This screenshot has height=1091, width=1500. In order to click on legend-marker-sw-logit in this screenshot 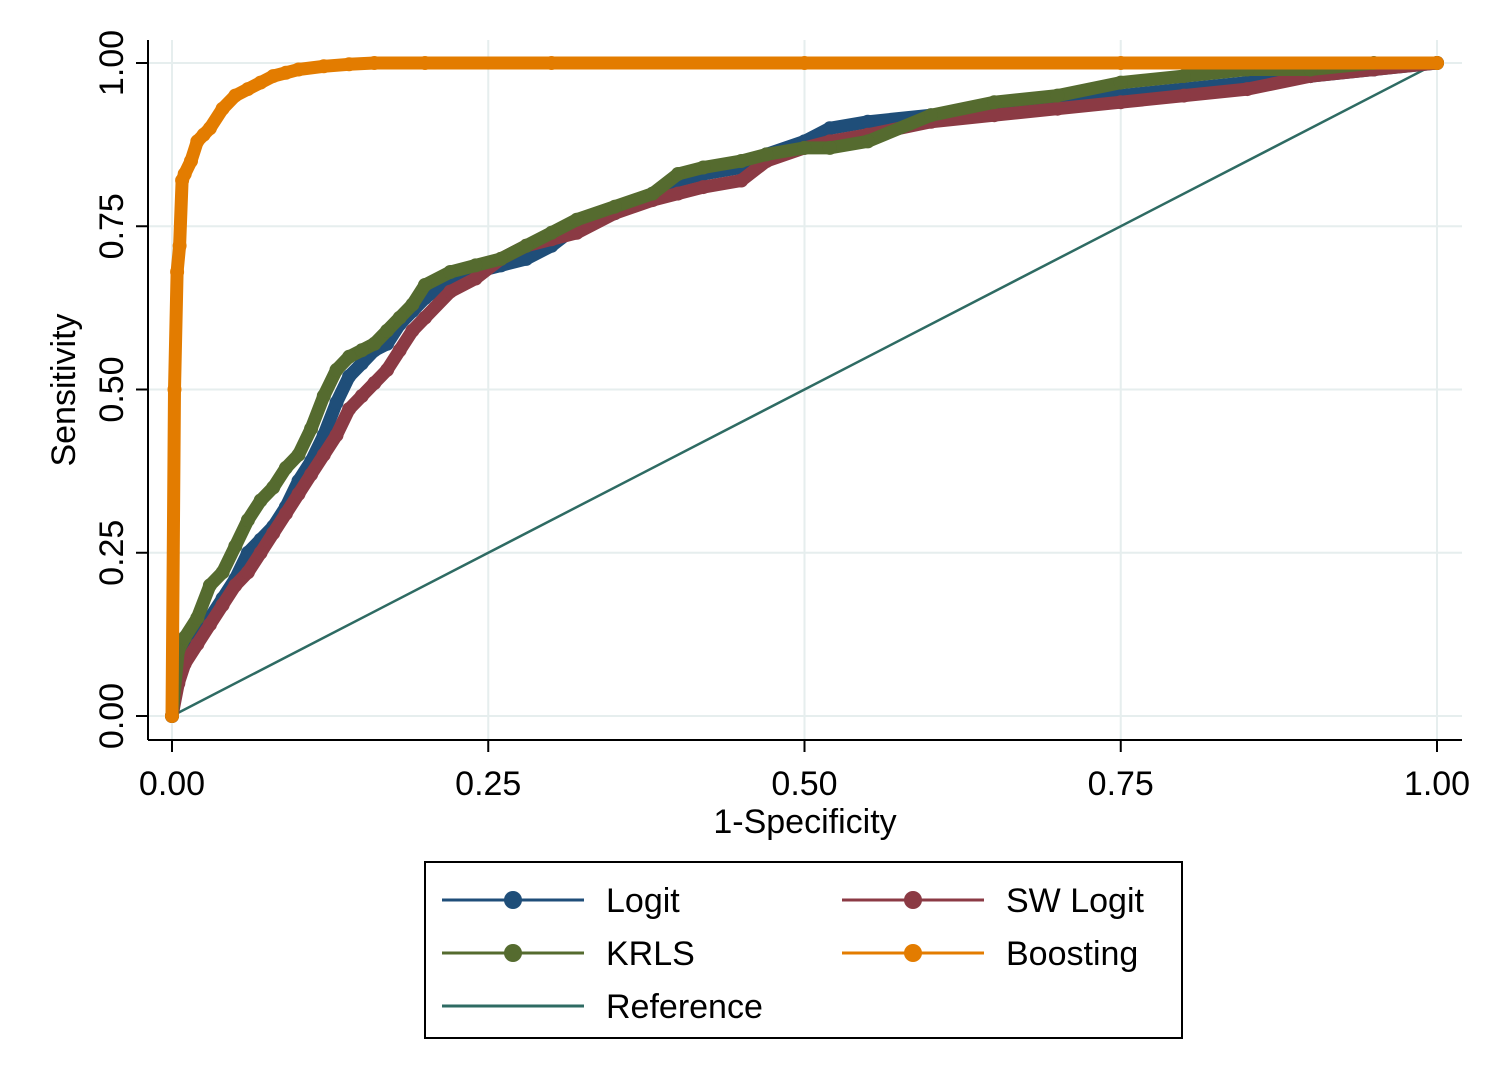, I will do `click(913, 900)`.